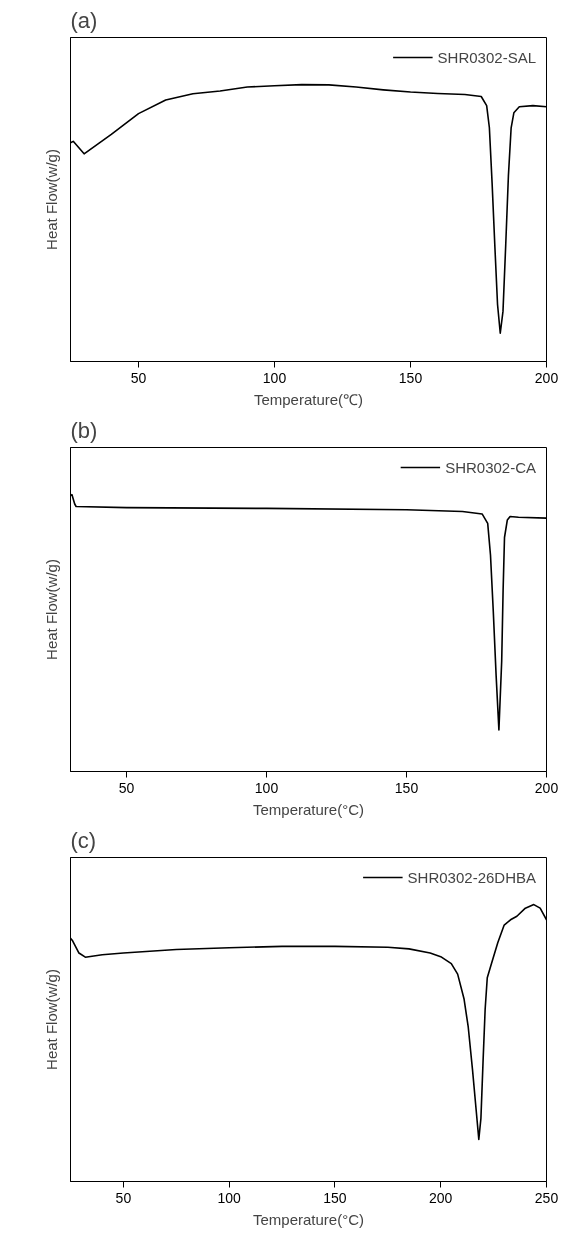 The height and width of the screenshot is (1259, 576). Describe the element at coordinates (84, 430) in the screenshot. I see `chart-title: (b)` at that location.